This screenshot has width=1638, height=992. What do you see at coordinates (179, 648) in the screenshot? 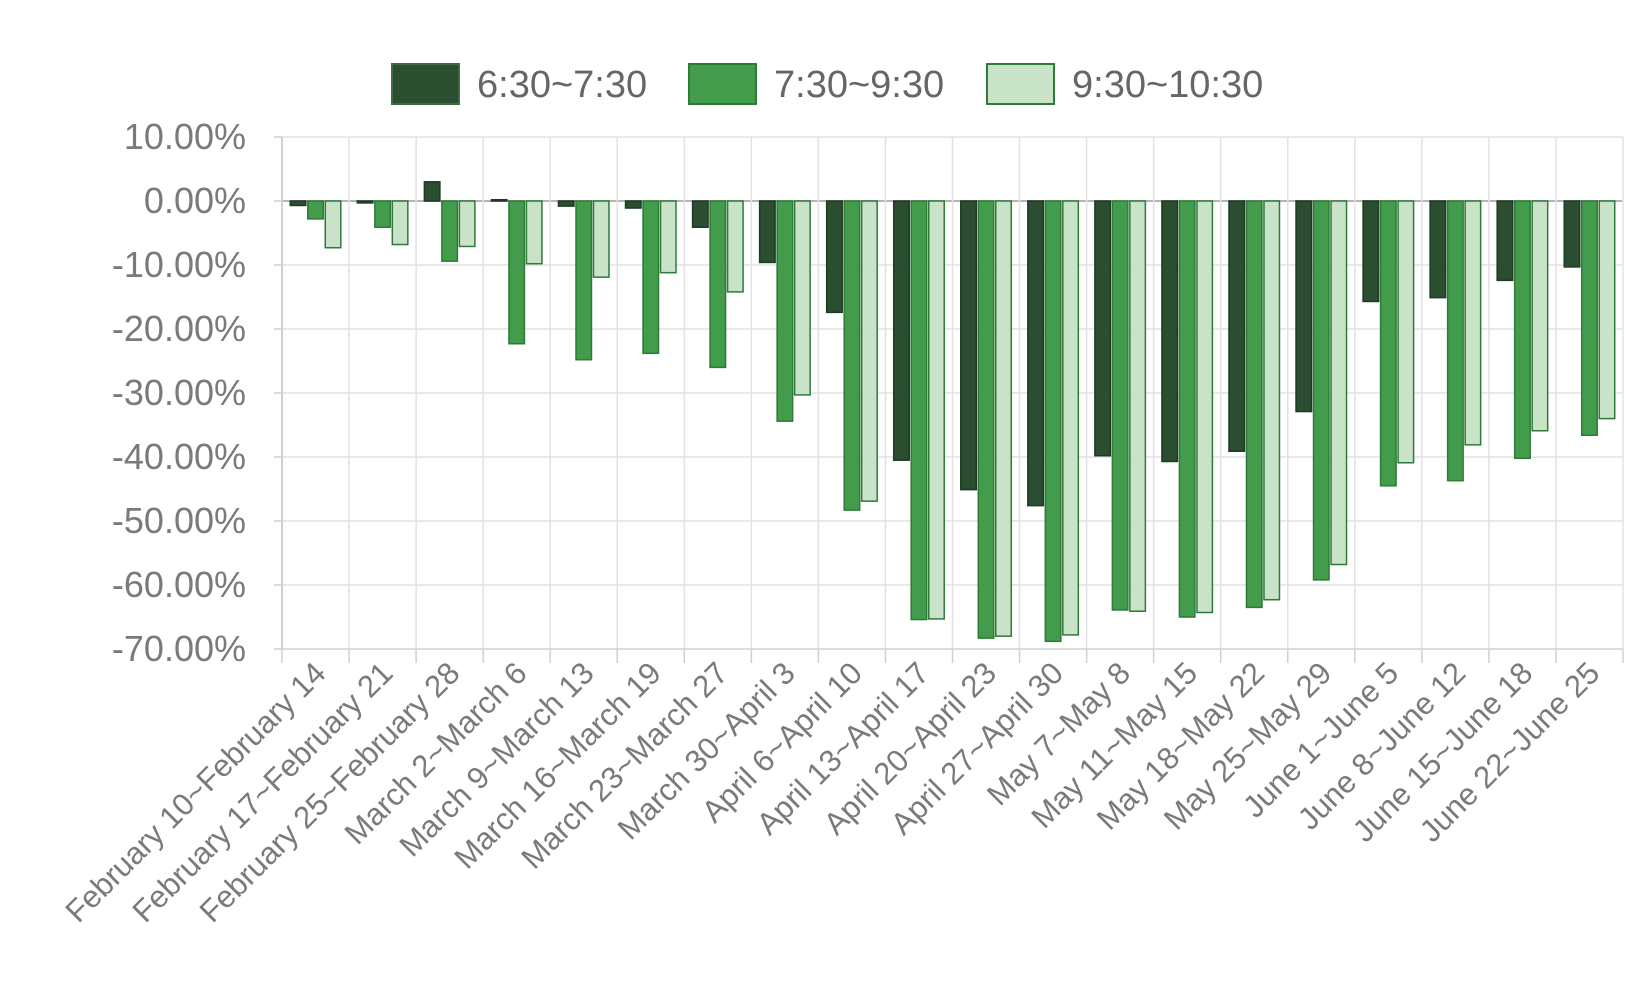
I see `y-tick-label: -70.00%` at bounding box center [179, 648].